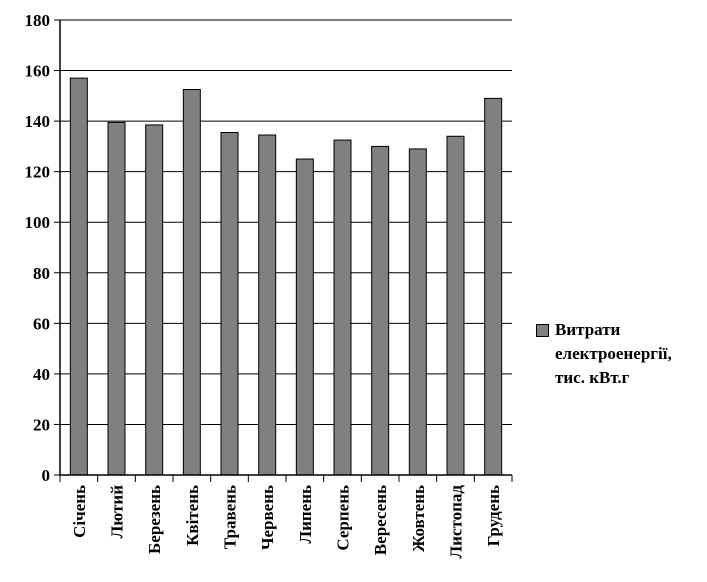 The height and width of the screenshot is (582, 707). I want to click on y-tick-label: 60, so click(41, 323).